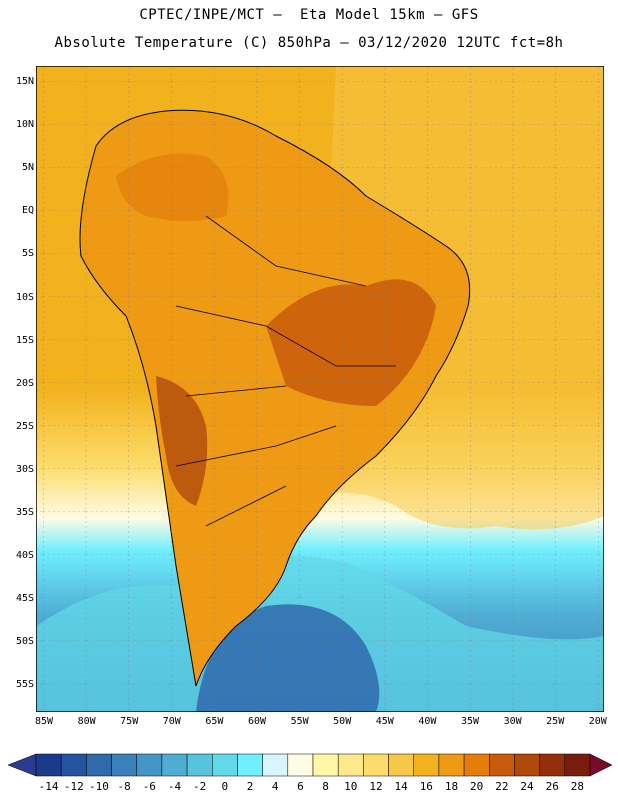 Image resolution: width=618 pixels, height=800 pixels. Describe the element at coordinates (299, 721) in the screenshot. I see `lon-label: 55W` at that location.